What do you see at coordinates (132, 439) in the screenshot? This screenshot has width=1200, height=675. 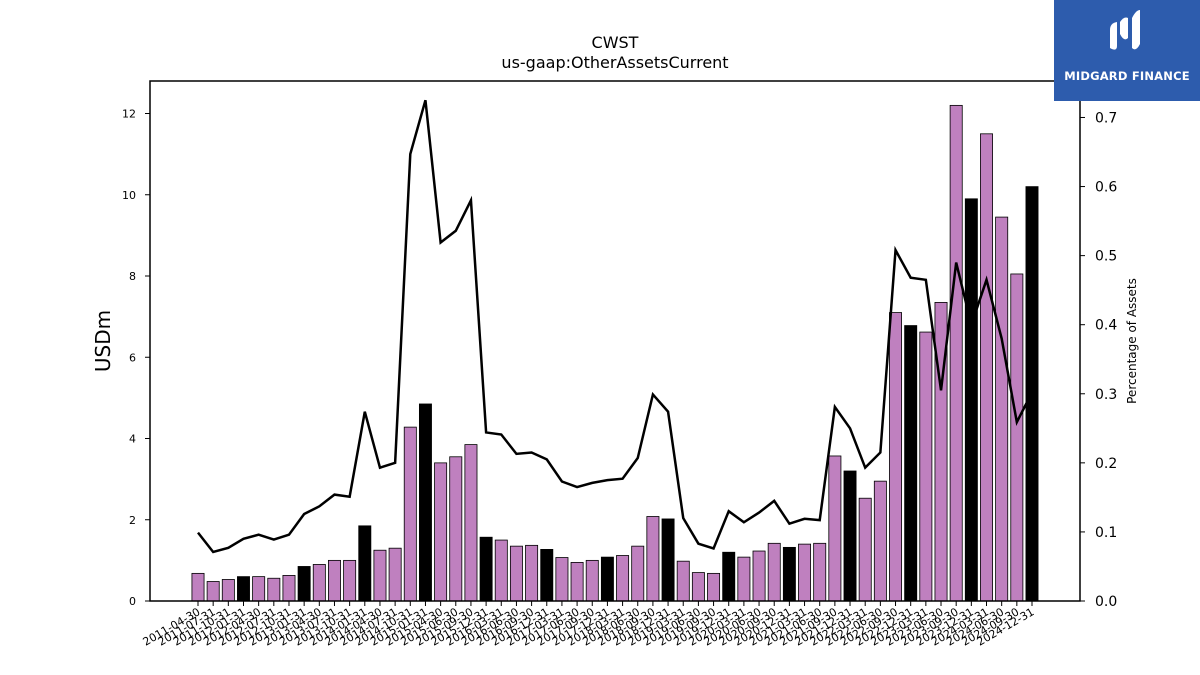 I see `y-tick-label: 4` at bounding box center [132, 439].